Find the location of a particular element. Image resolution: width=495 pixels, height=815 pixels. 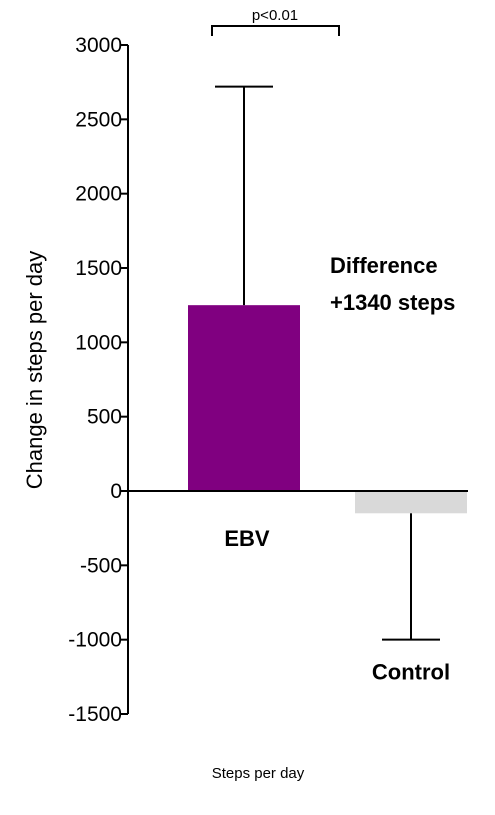

significance-bracket: p<0.01 is located at coordinates (275, 21).